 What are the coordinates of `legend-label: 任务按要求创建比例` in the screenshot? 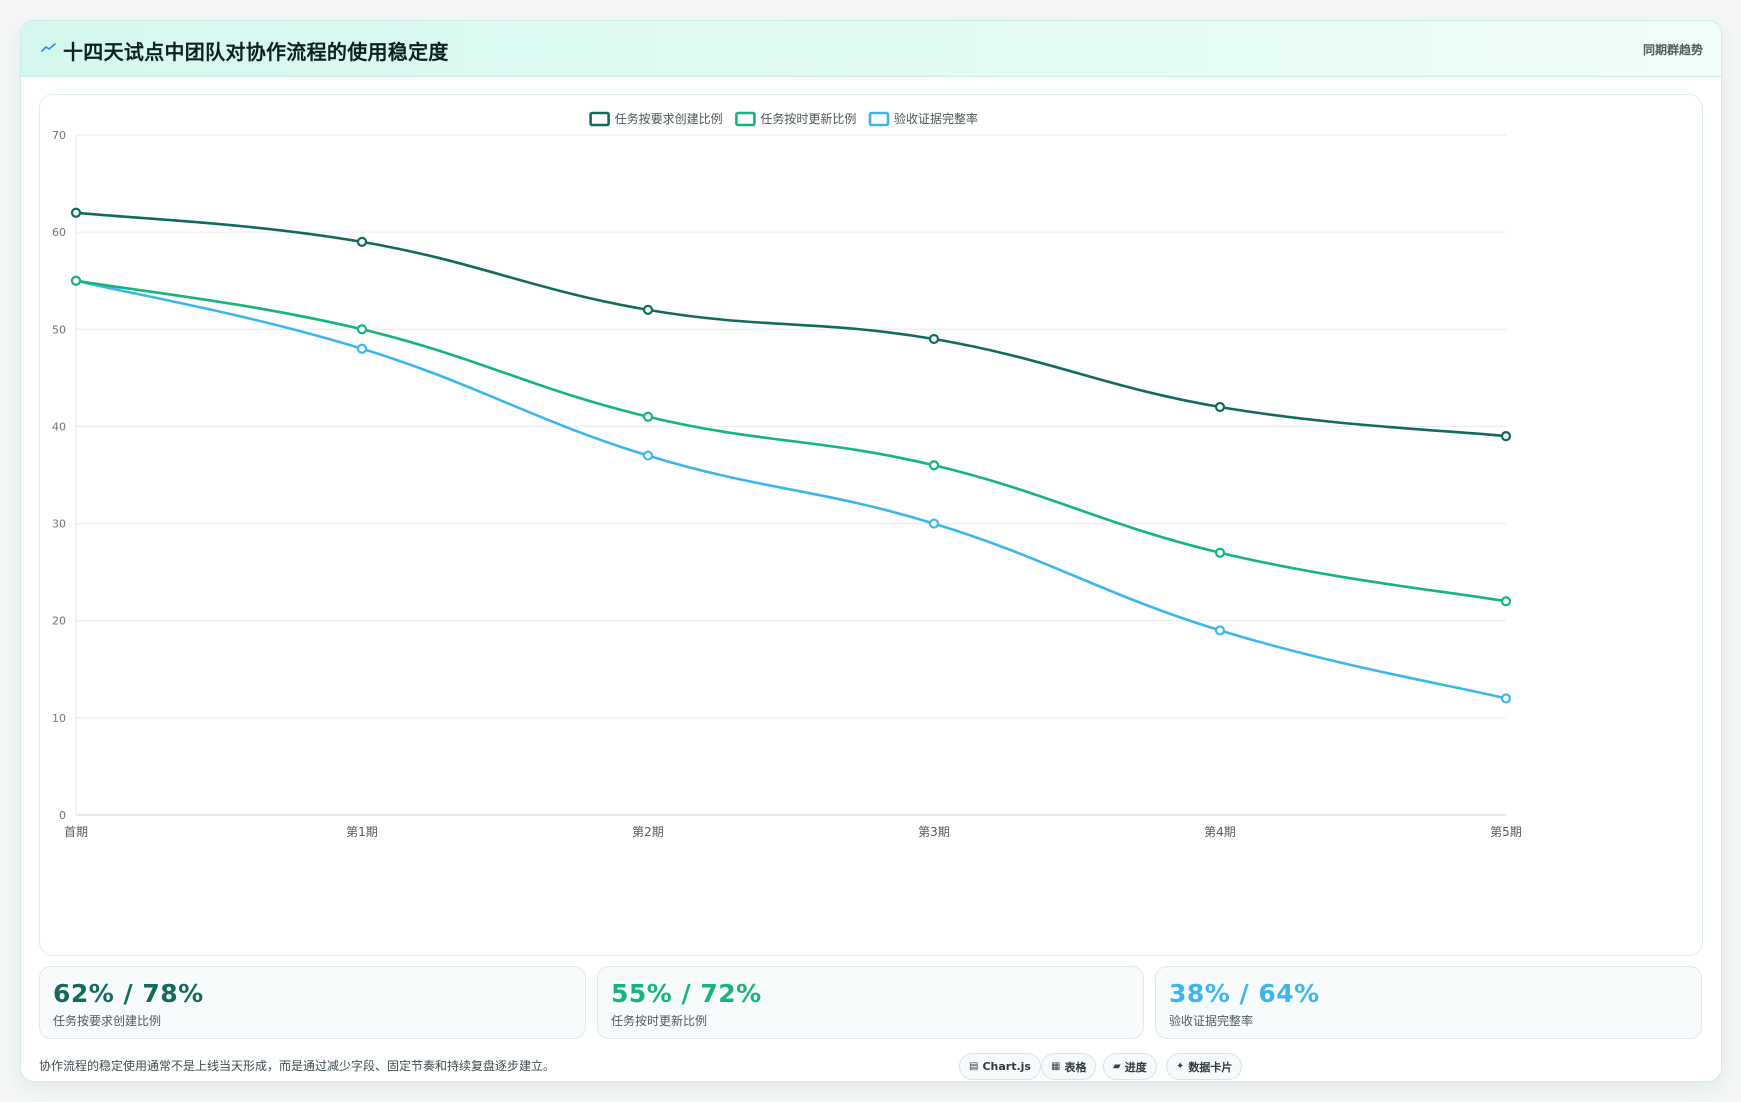 It's located at (669, 118).